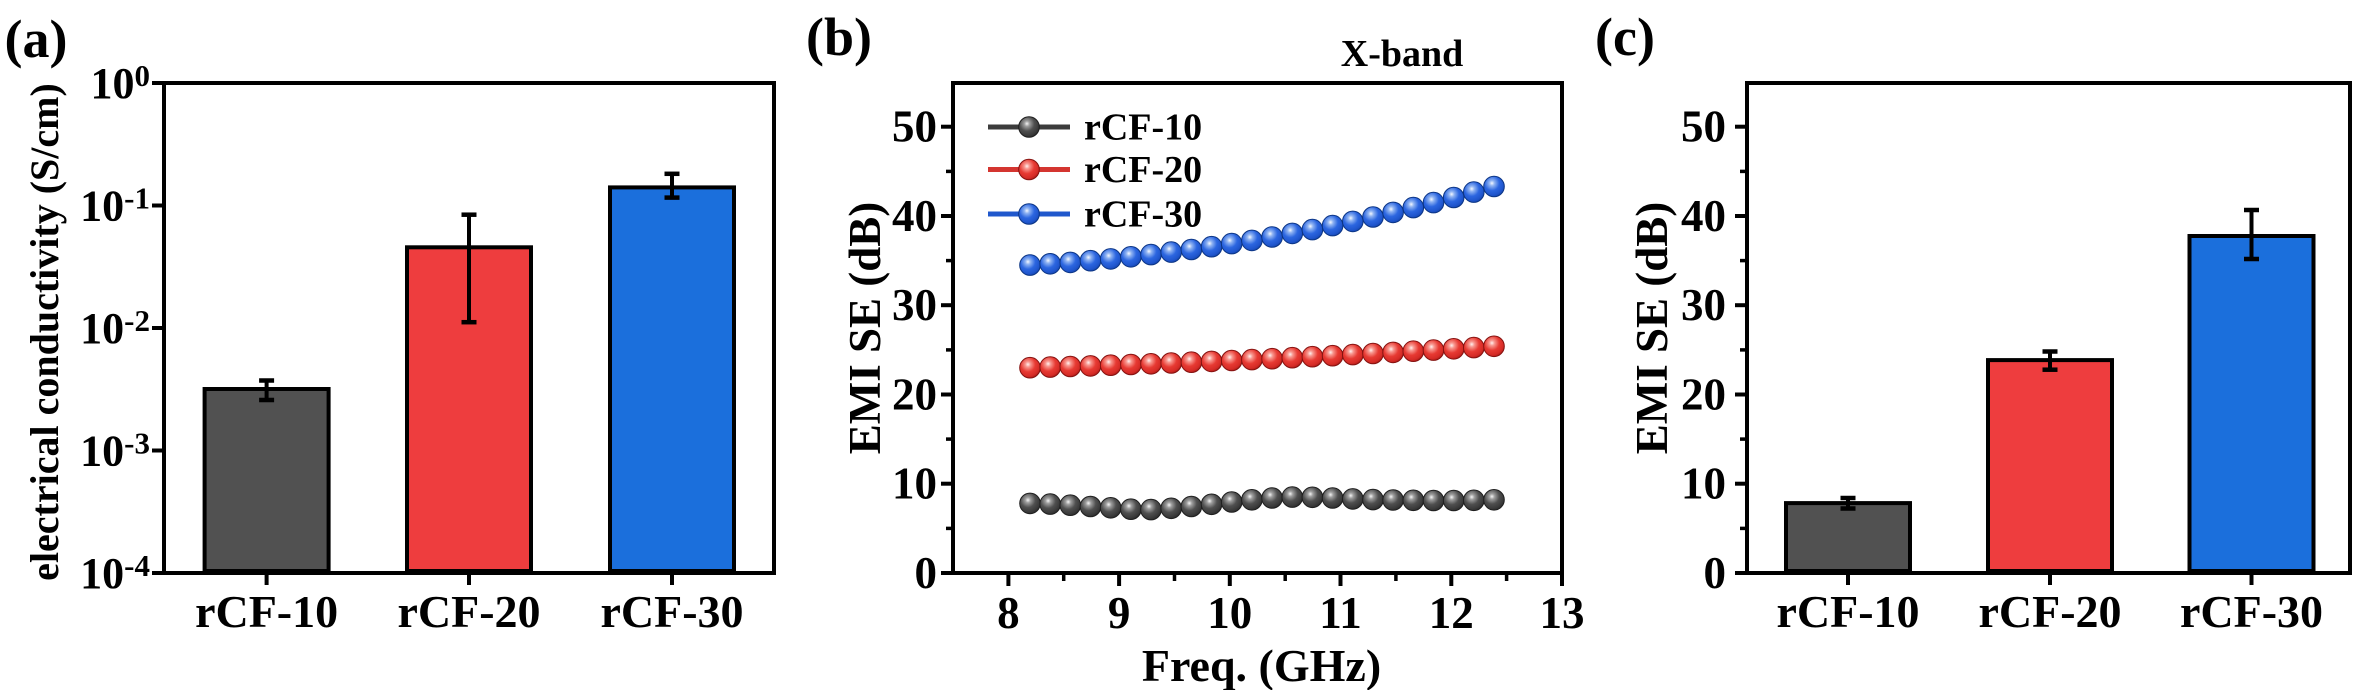  What do you see at coordinates (839, 37) in the screenshot?
I see `svg-text: (b)` at bounding box center [839, 37].